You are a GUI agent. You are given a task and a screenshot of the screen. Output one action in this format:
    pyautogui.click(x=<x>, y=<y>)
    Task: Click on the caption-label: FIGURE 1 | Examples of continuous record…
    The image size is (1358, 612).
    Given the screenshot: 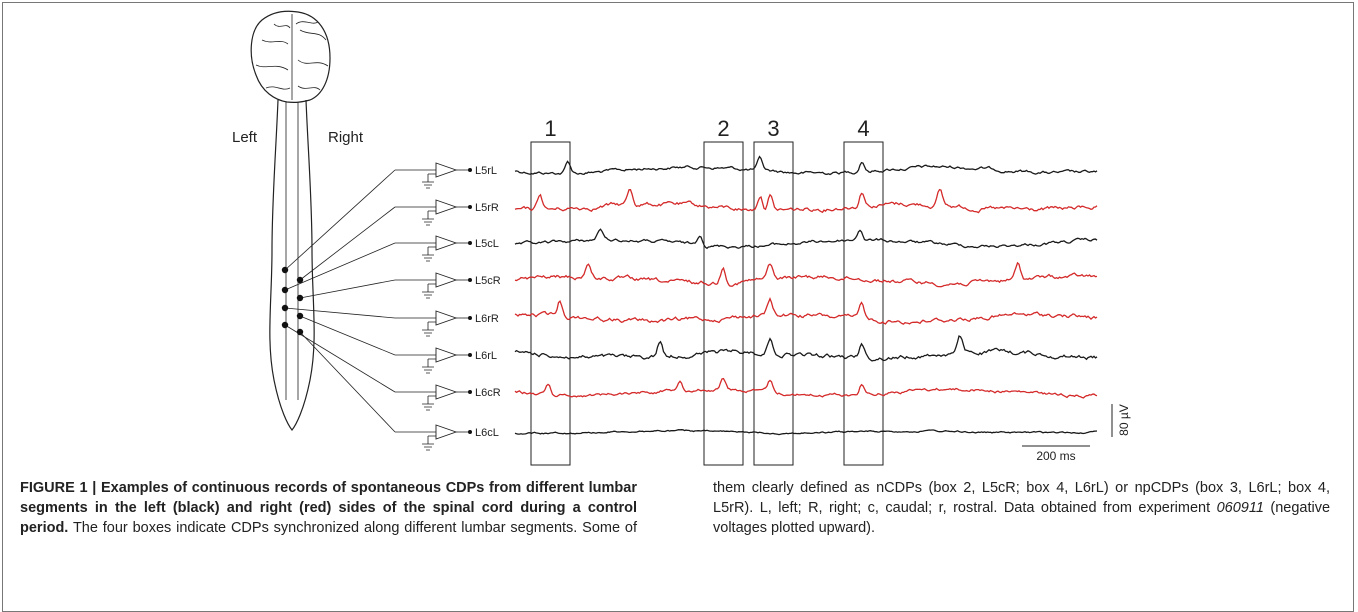 What is the action you would take?
    pyautogui.click(x=328, y=508)
    